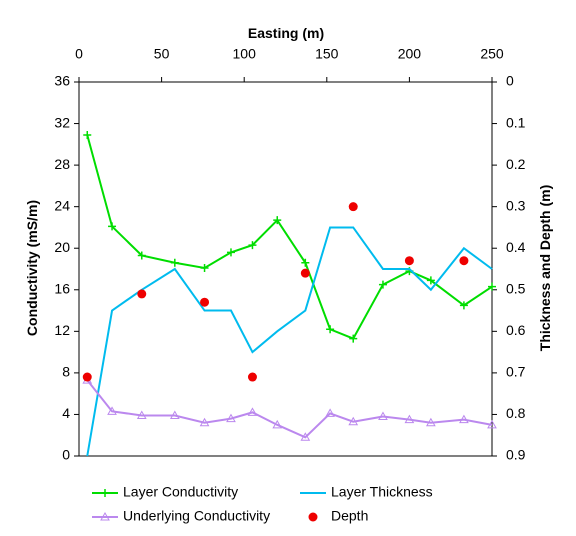  Describe the element at coordinates (245, 54) in the screenshot. I see `x-tick-label: 100` at that location.